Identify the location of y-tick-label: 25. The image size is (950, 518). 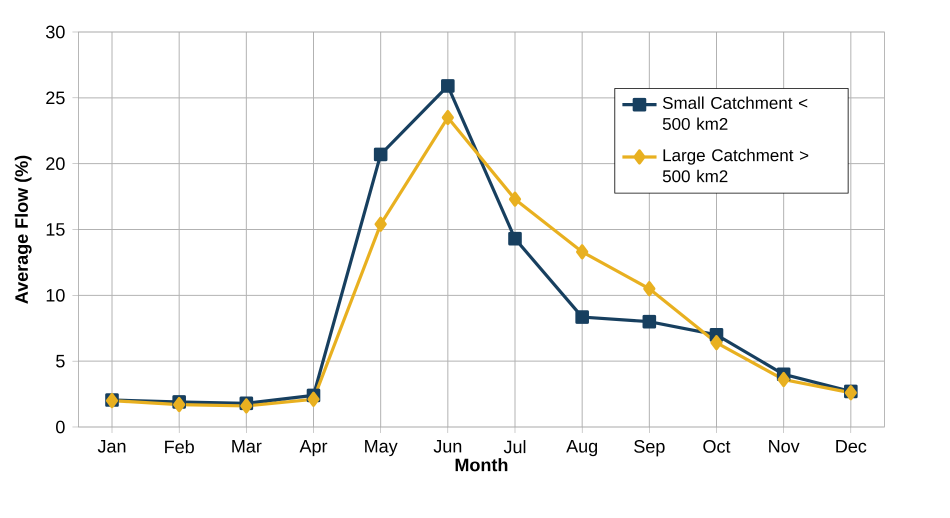
(55, 97).